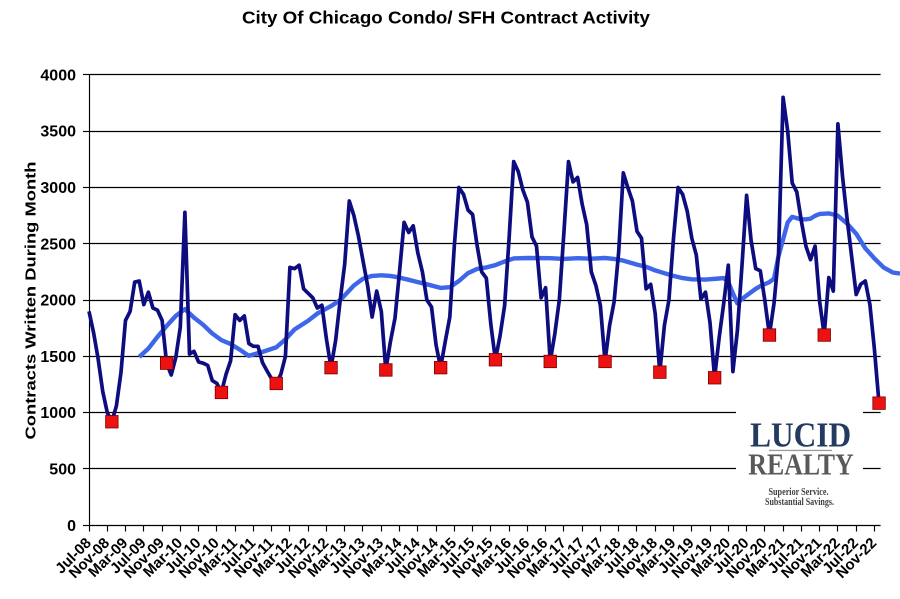 The width and height of the screenshot is (900, 599). Describe the element at coordinates (58, 301) in the screenshot. I see `svg-text: 2000` at that location.